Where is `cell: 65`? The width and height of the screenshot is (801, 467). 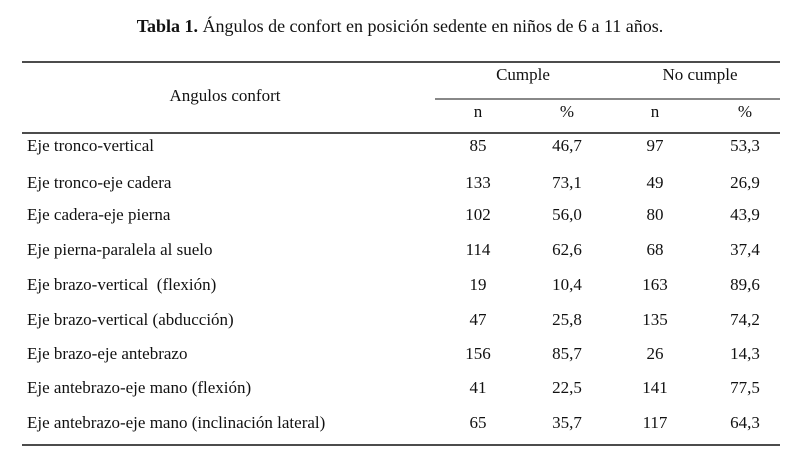 cell: 65 is located at coordinates (478, 422).